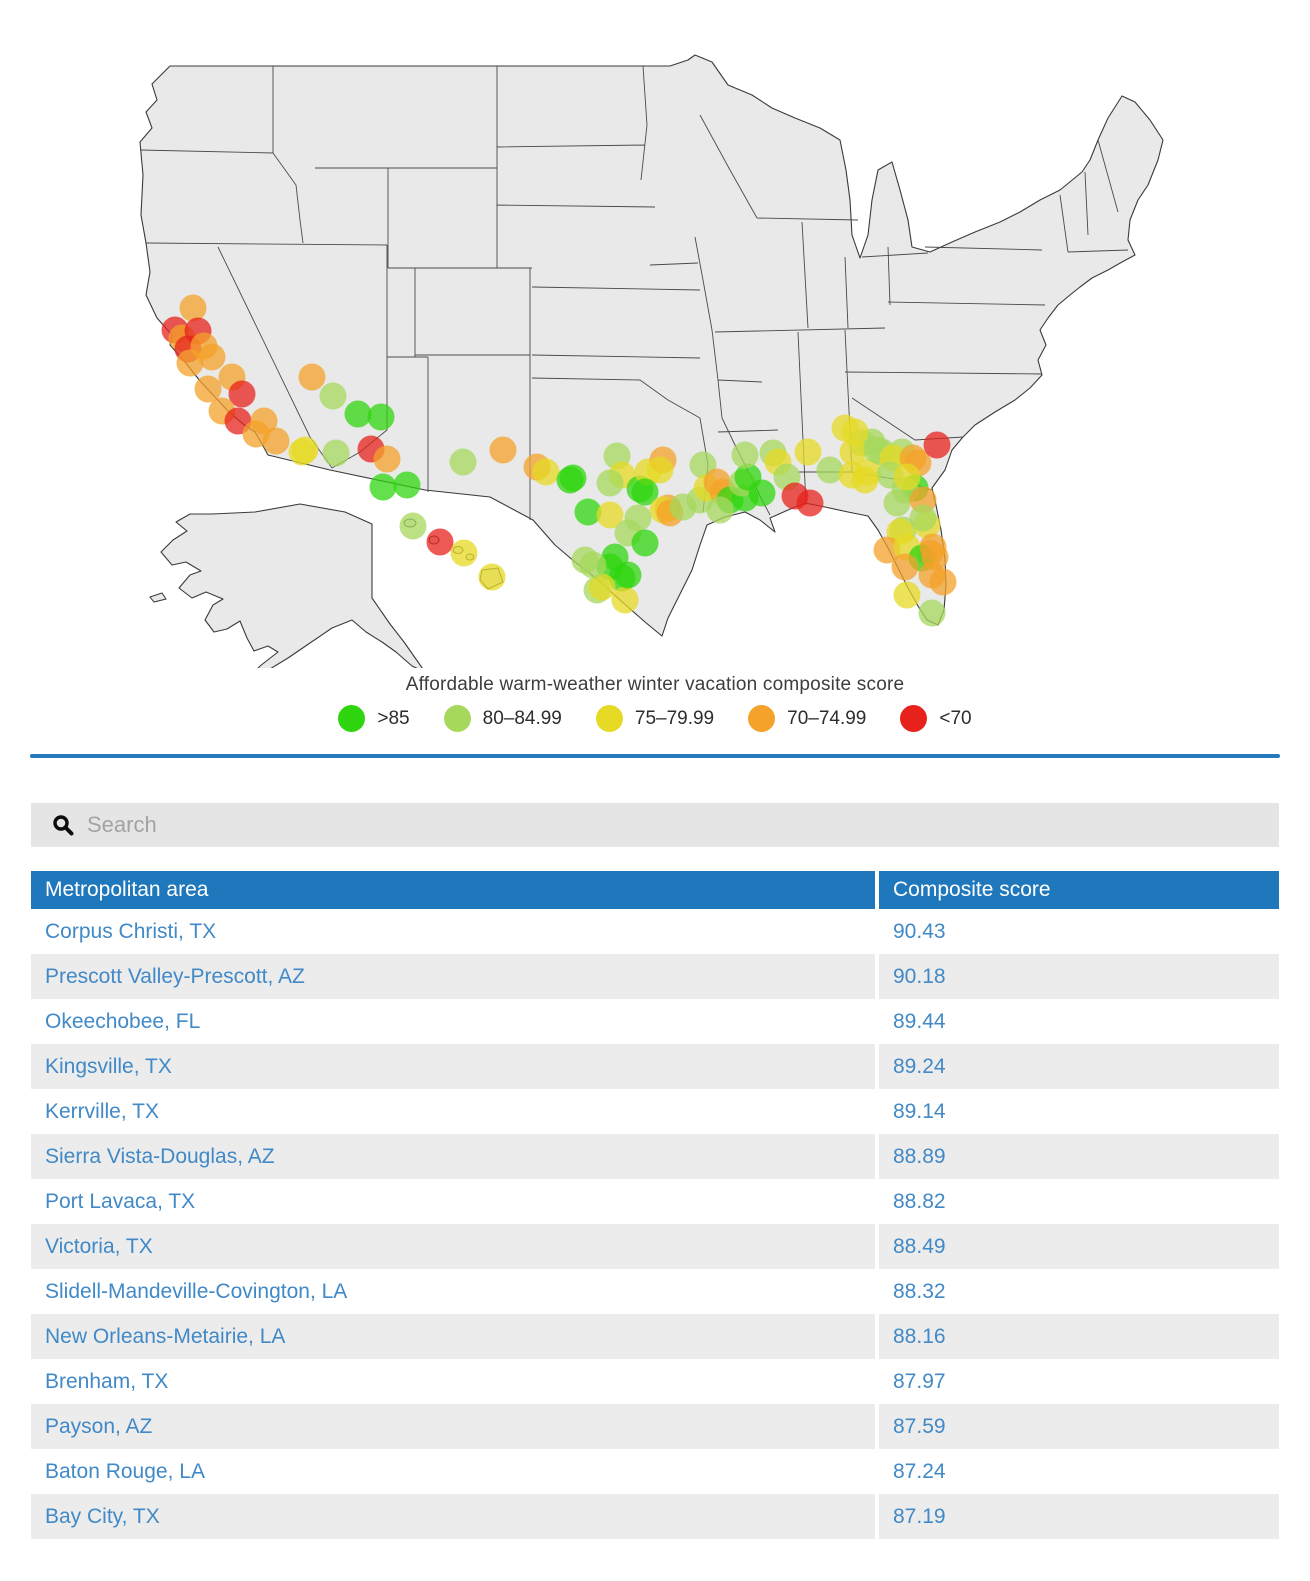 This screenshot has width=1310, height=1581. I want to click on composite-score-cell: 87.19, so click(1079, 1516).